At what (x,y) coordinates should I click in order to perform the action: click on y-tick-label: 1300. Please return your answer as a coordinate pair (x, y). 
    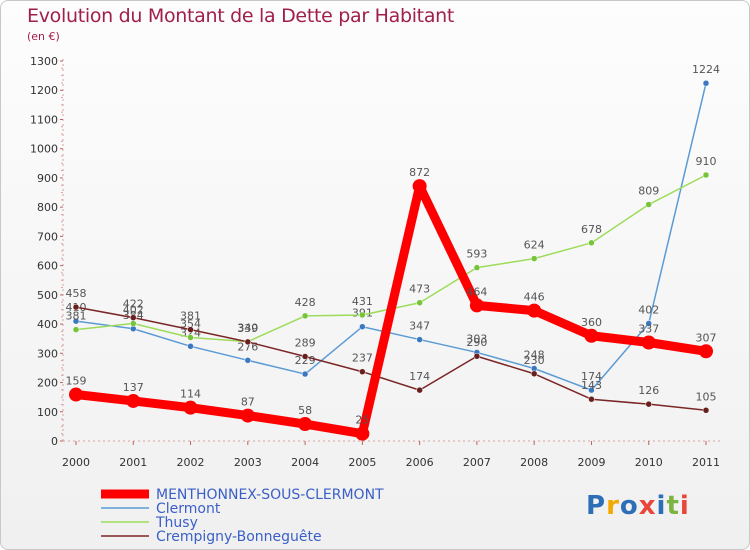
    Looking at the image, I should click on (44, 61).